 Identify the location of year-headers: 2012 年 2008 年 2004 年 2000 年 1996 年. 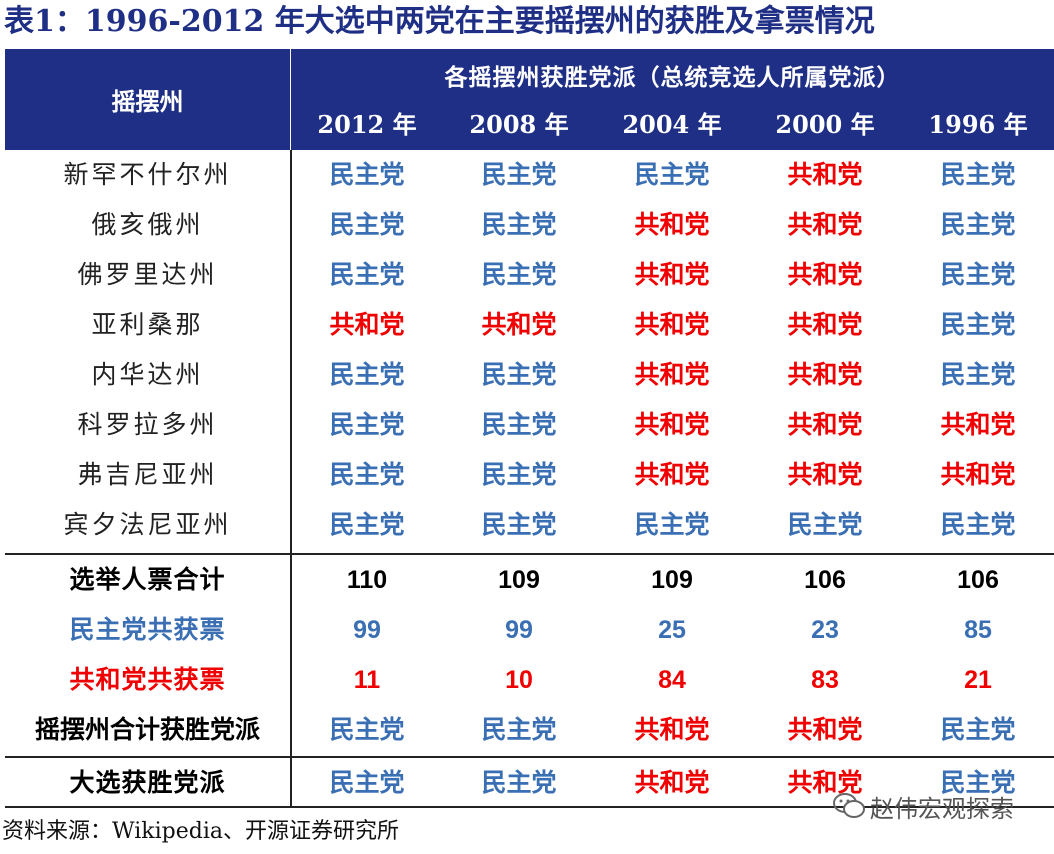
(672, 125).